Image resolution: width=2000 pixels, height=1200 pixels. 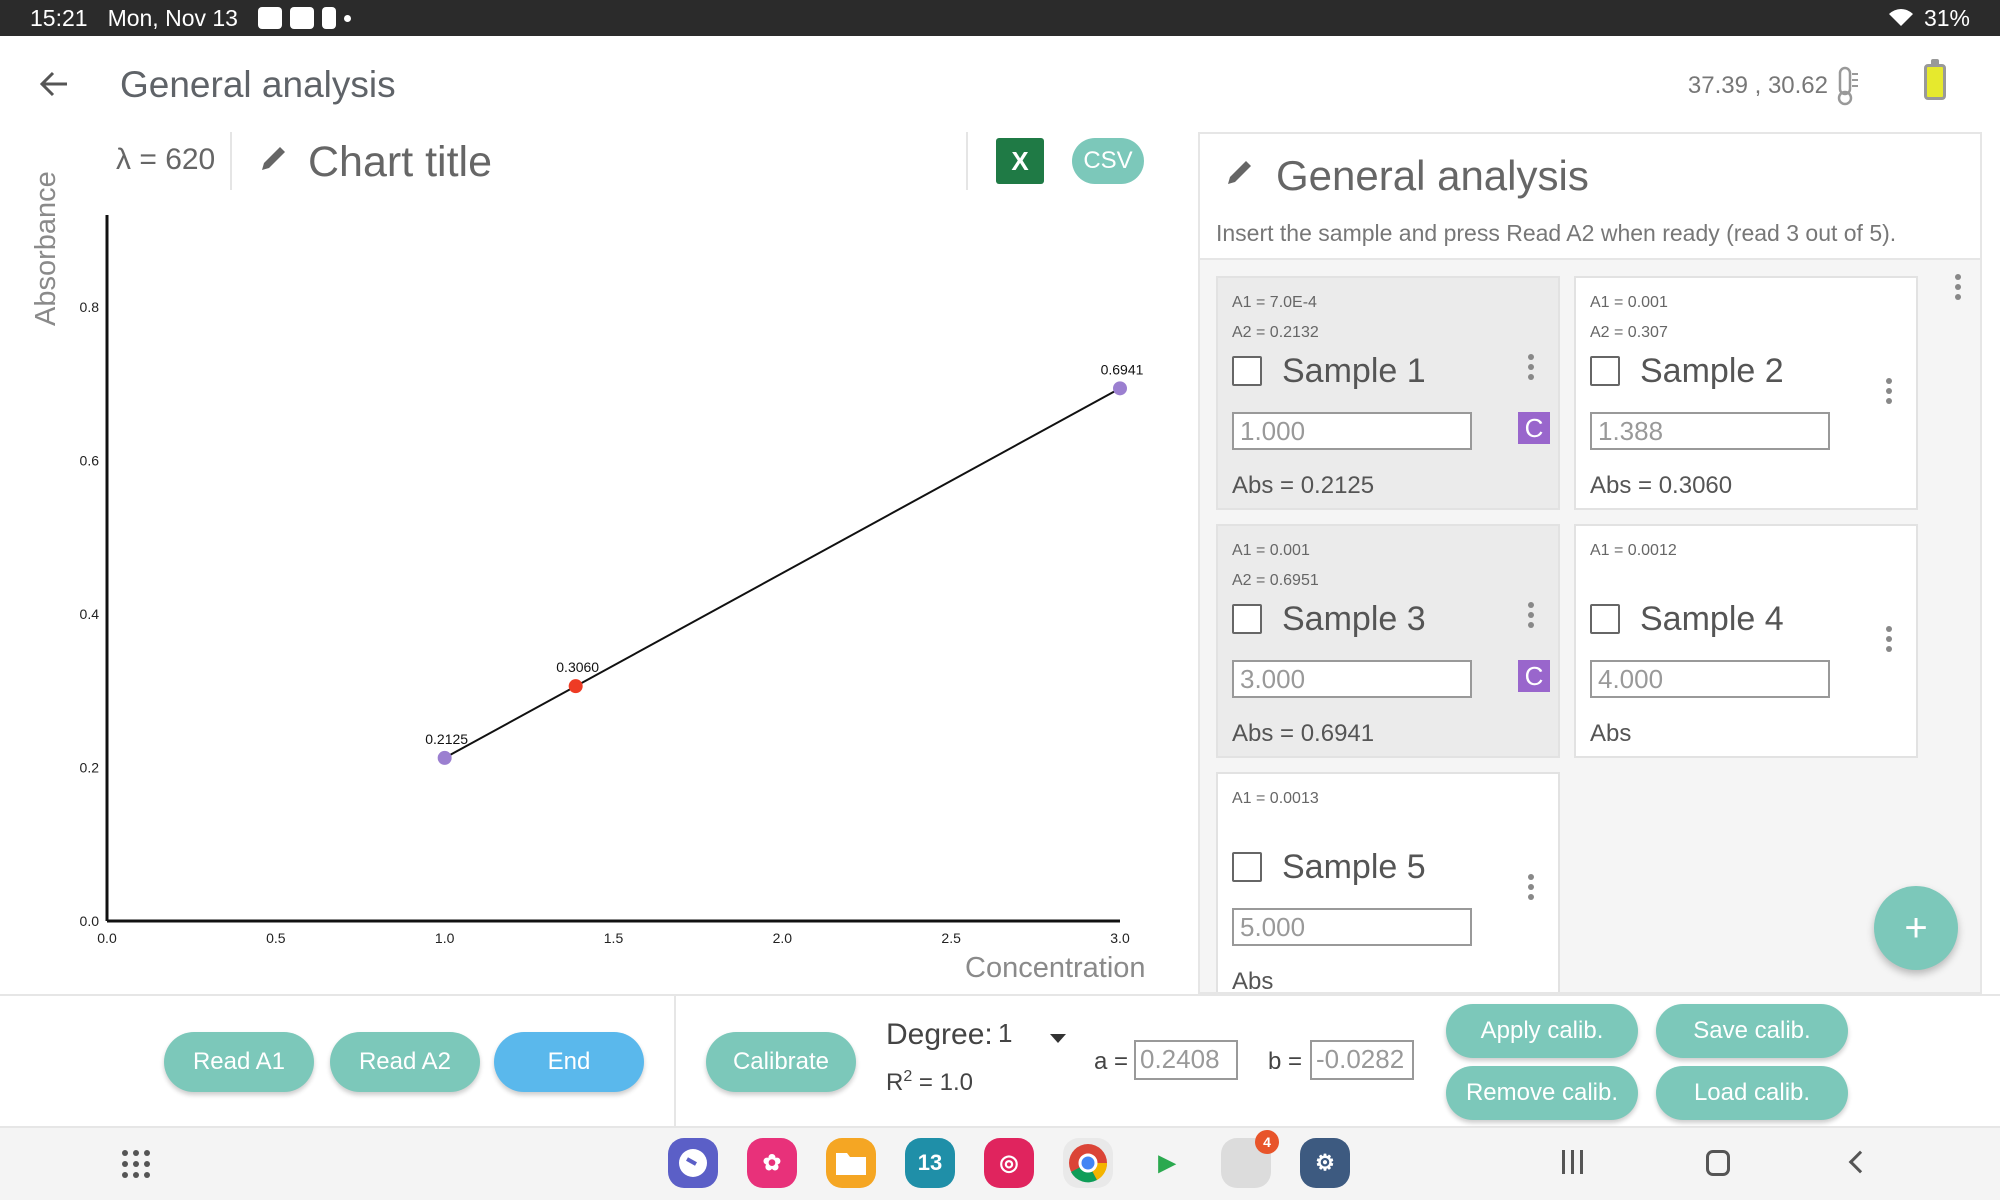 What do you see at coordinates (951, 938) in the screenshot?
I see `x-tick-label: 2.5` at bounding box center [951, 938].